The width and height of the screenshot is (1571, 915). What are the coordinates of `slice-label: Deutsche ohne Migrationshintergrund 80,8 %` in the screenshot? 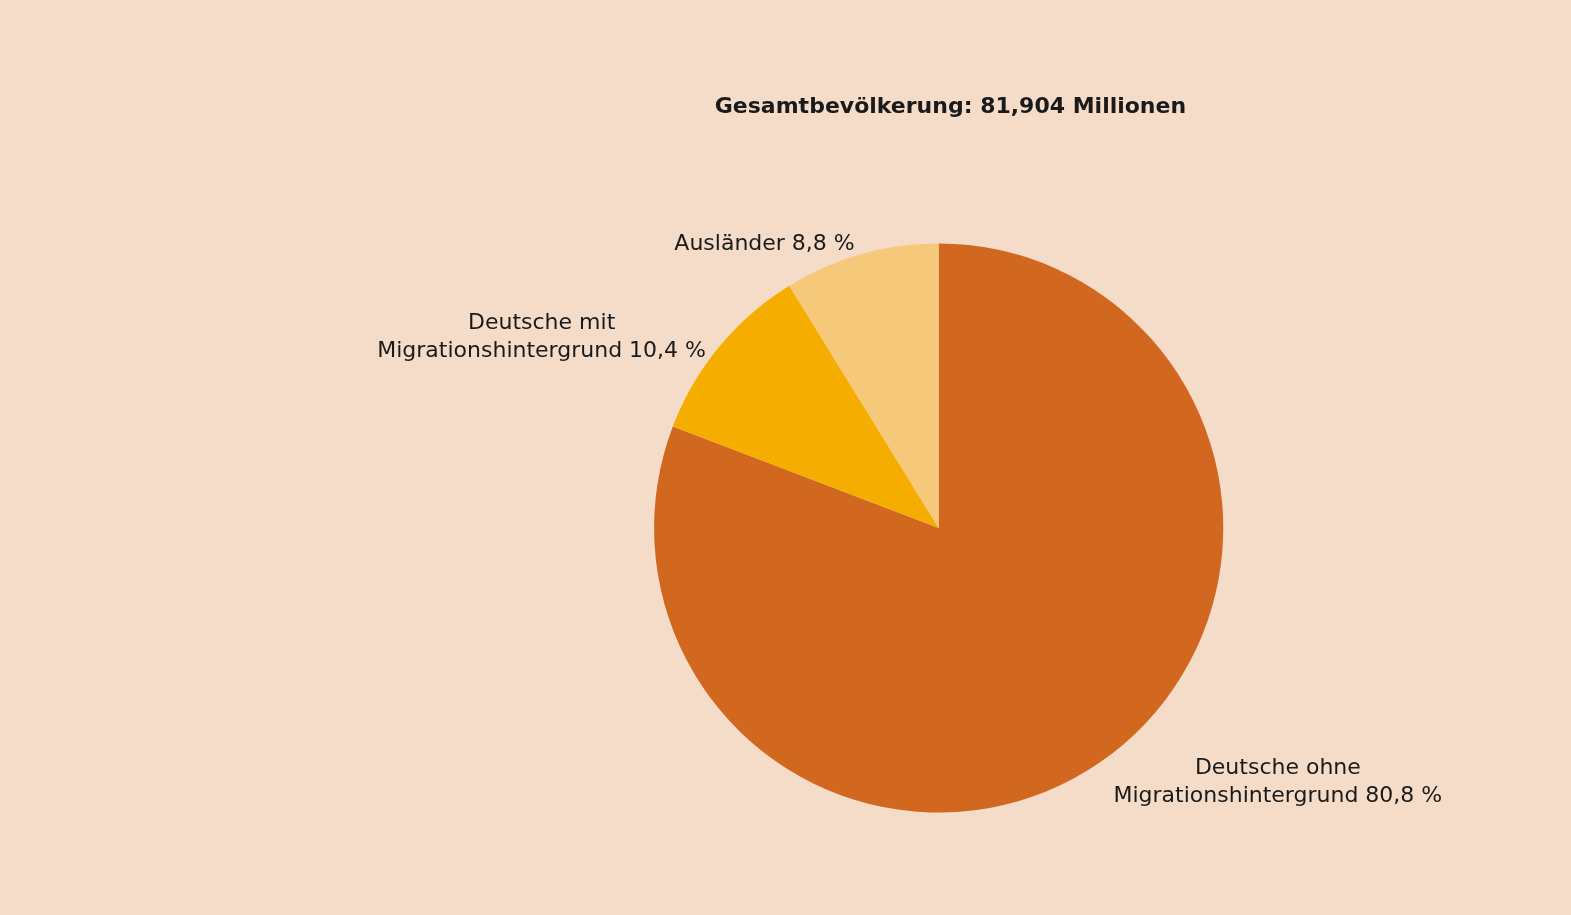 It's located at (1278, 780).